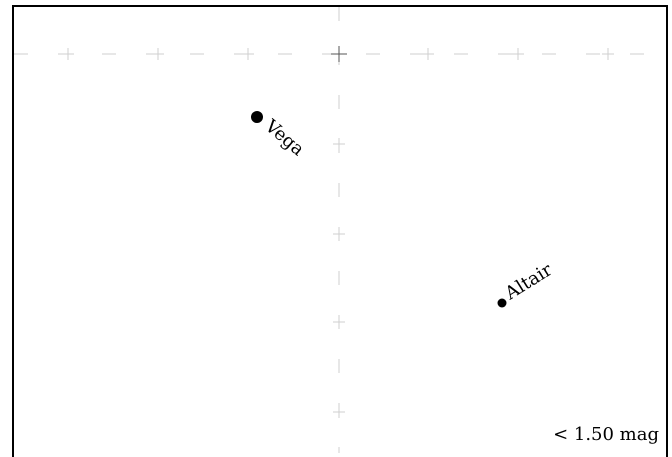 This screenshot has height=457, width=672. I want to click on star-altair-marker, so click(502, 303).